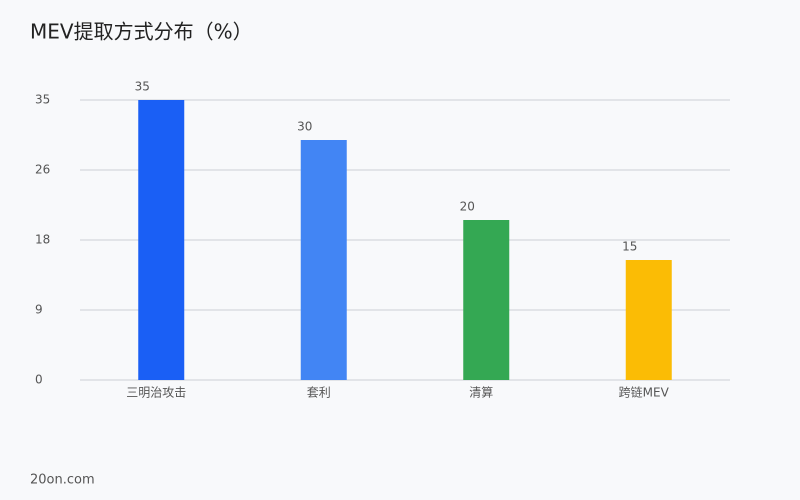 The height and width of the screenshot is (500, 800). Describe the element at coordinates (142, 87) in the screenshot. I see `value-label: 35` at that location.